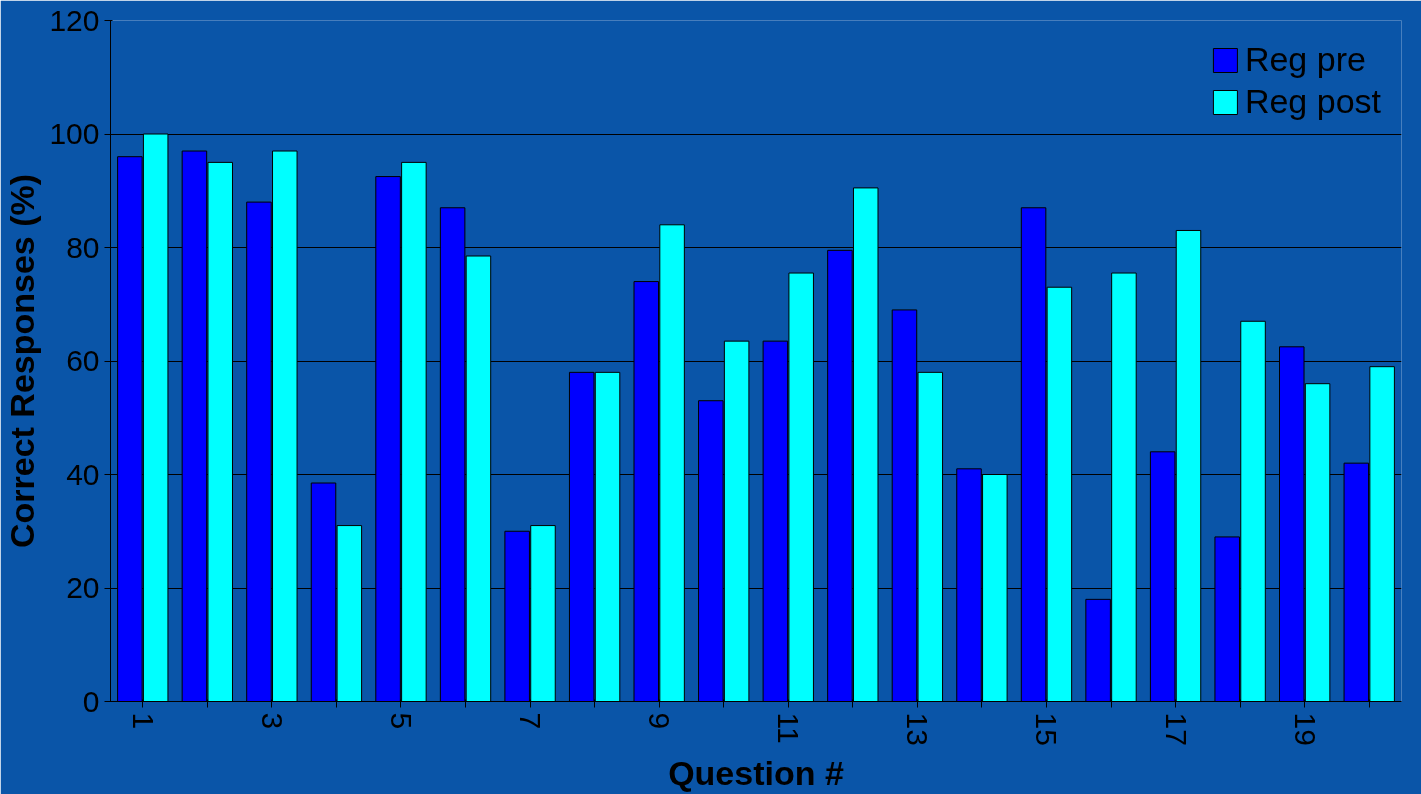 The height and width of the screenshot is (794, 1421). What do you see at coordinates (74, 20) in the screenshot?
I see `y-tick-label: 120` at bounding box center [74, 20].